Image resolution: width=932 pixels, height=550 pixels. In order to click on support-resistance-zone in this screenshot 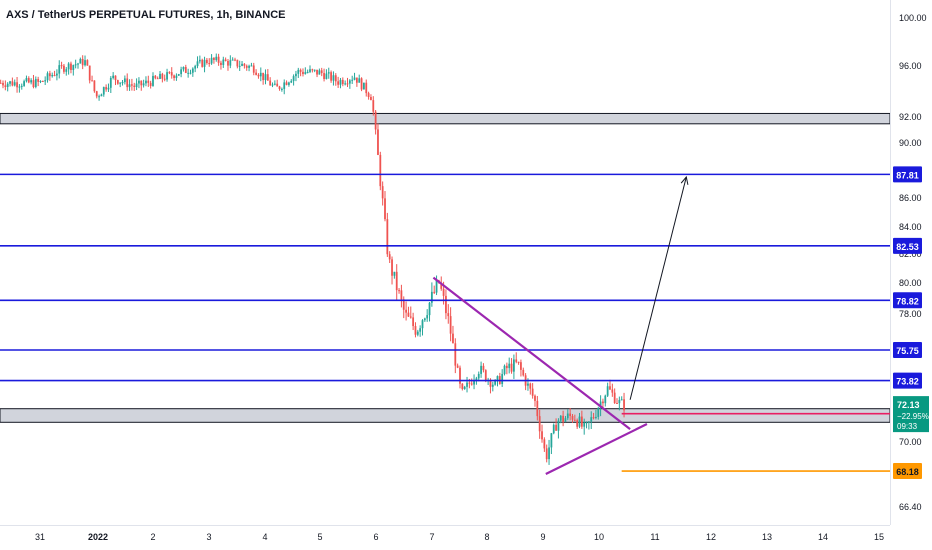, I will do `click(445, 118)`.